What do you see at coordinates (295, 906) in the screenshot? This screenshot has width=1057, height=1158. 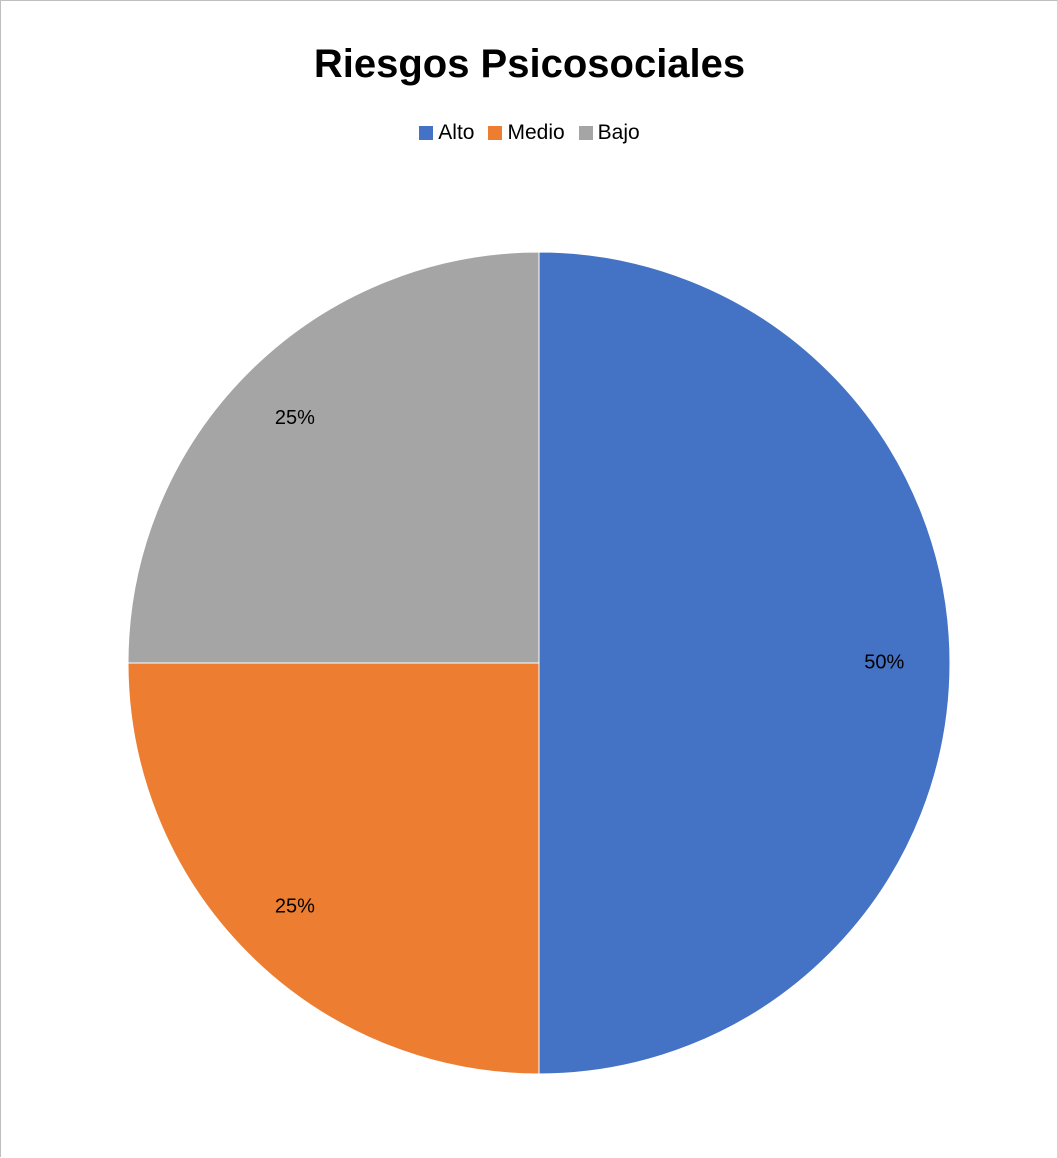 I see `data-label-medio: 25%` at bounding box center [295, 906].